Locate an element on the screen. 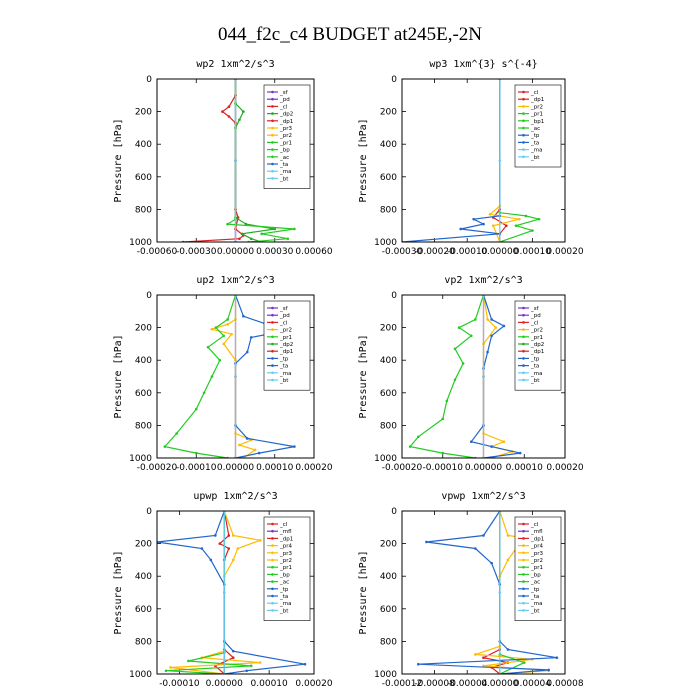 Image resolution: width=700 pixels, height=700 pixels. panel-title: vp2 1xm^2/s^3 is located at coordinates (483, 280).